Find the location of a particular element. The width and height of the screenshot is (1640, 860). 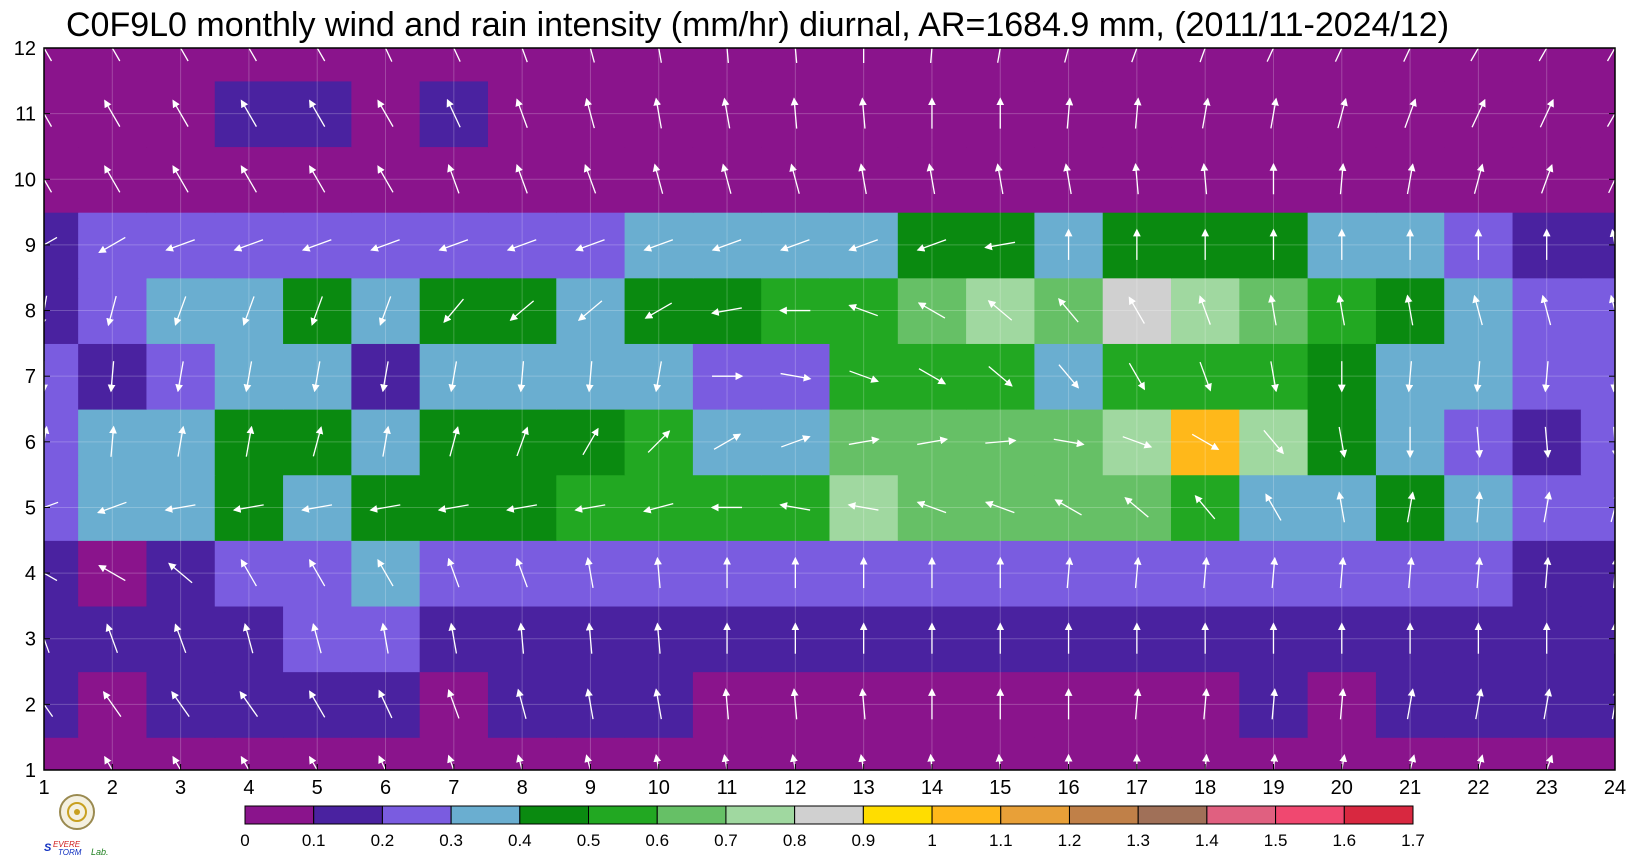

x-tick-label: 20 is located at coordinates (1342, 788).